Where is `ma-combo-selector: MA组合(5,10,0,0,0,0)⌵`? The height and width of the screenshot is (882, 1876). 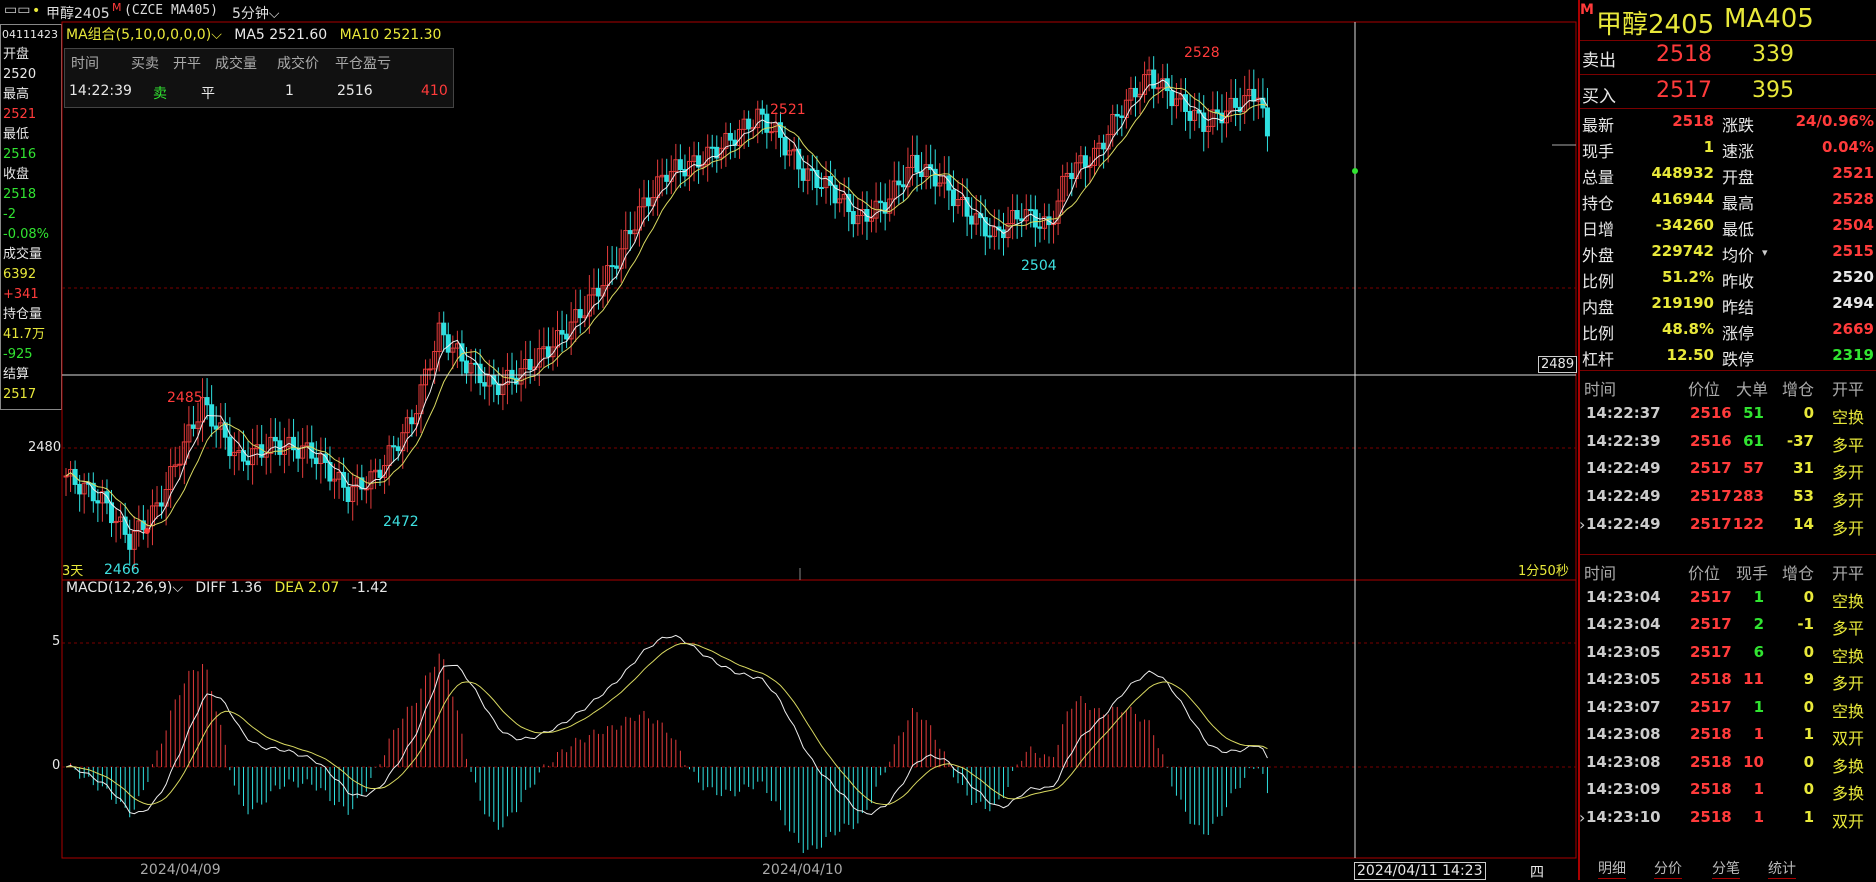
ma-combo-selector: MA组合(5,10,0,0,0,0)⌵ is located at coordinates (144, 35).